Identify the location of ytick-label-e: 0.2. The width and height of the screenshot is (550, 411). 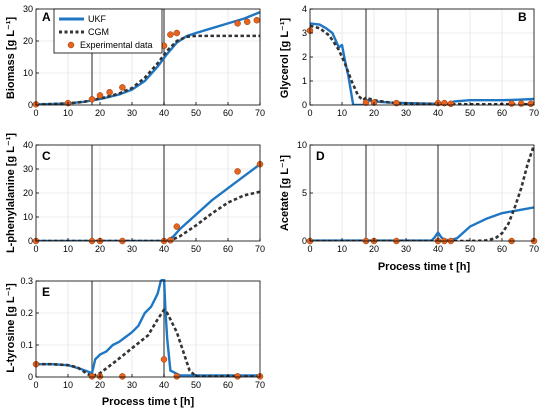
(26, 313).